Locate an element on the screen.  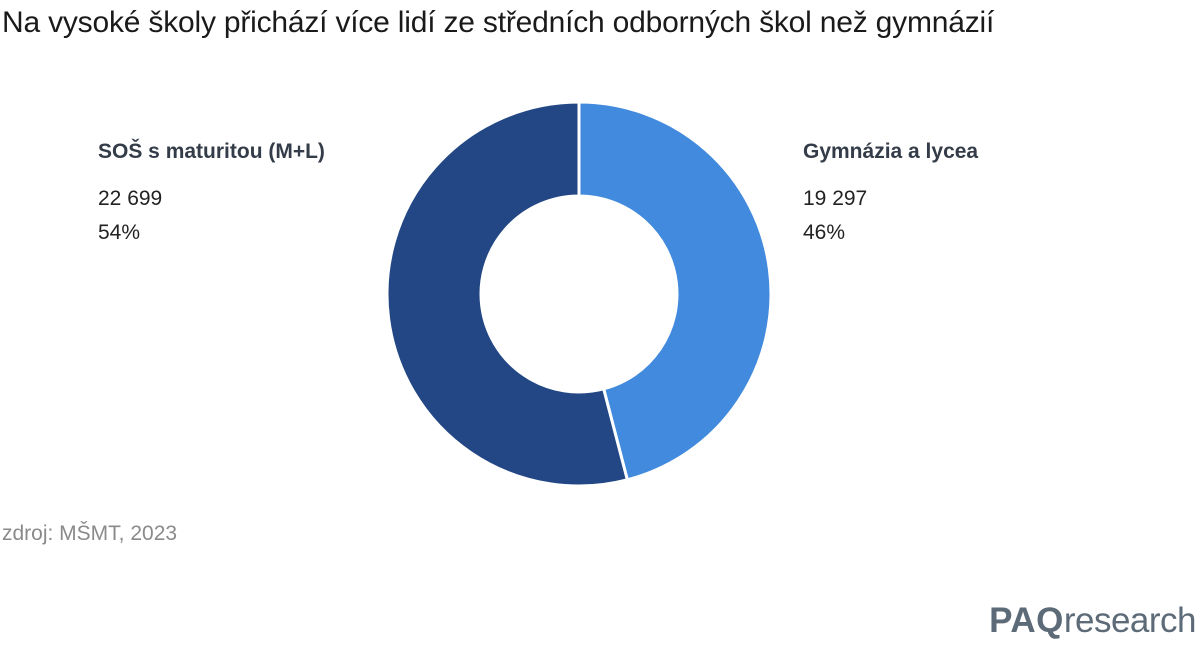
source-note: zdroj: MŠMT, 2023 is located at coordinates (90, 533).